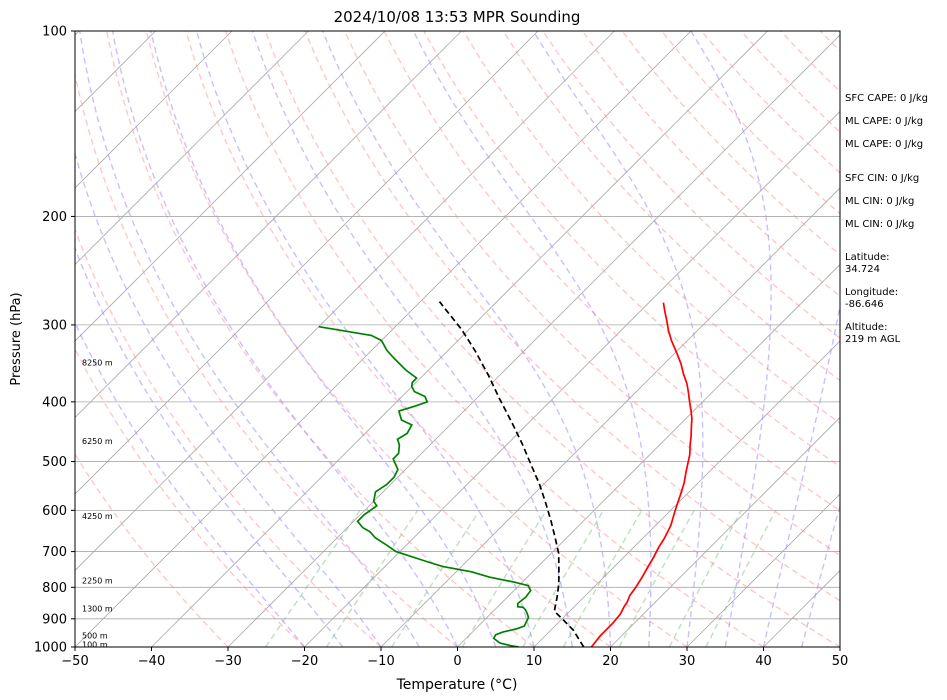 This screenshot has height=700, width=947. What do you see at coordinates (457, 17) in the screenshot?
I see `chart-title: 2024/10/08 13:53 MPR Sounding` at bounding box center [457, 17].